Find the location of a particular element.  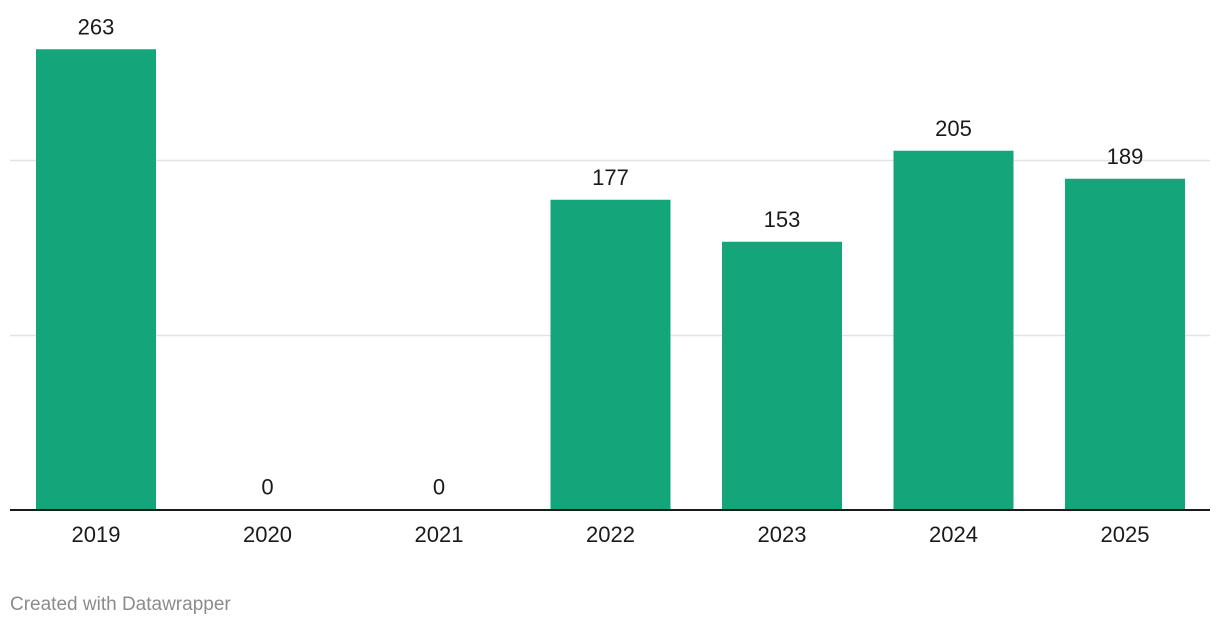

data-label-2025: 189 is located at coordinates (1125, 156).